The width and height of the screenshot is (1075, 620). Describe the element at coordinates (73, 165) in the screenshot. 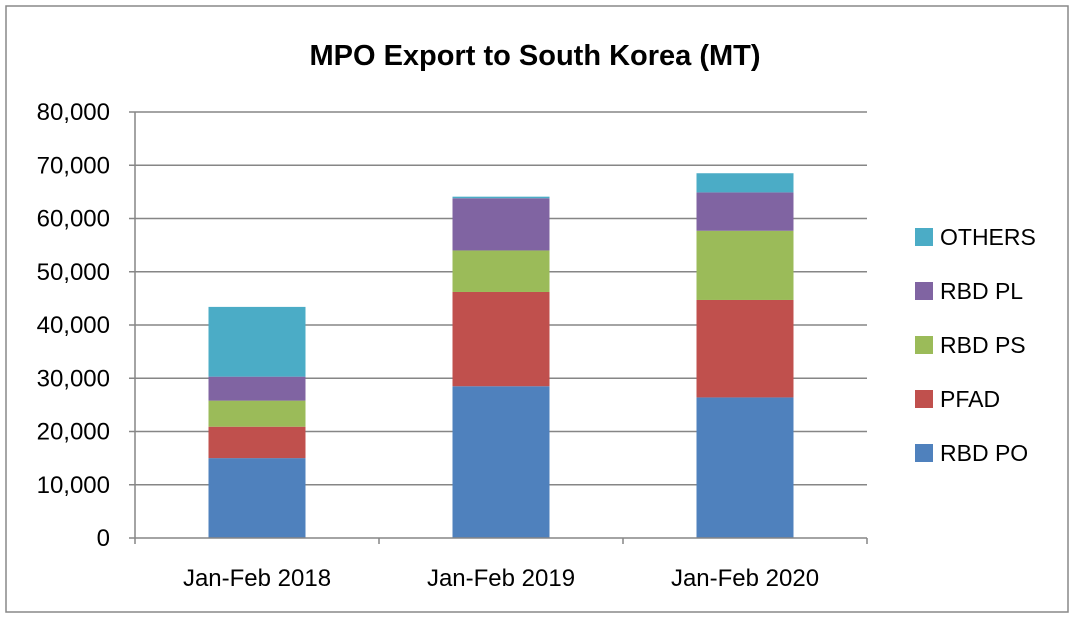

I see `y-tick-label: 70,000` at that location.